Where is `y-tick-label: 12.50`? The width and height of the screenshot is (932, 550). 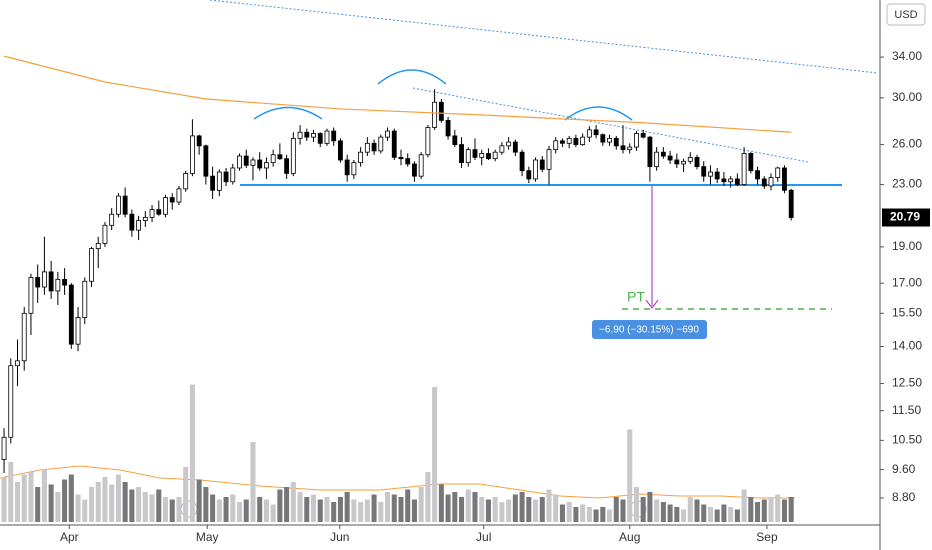
y-tick-label: 12.50 is located at coordinates (907, 383).